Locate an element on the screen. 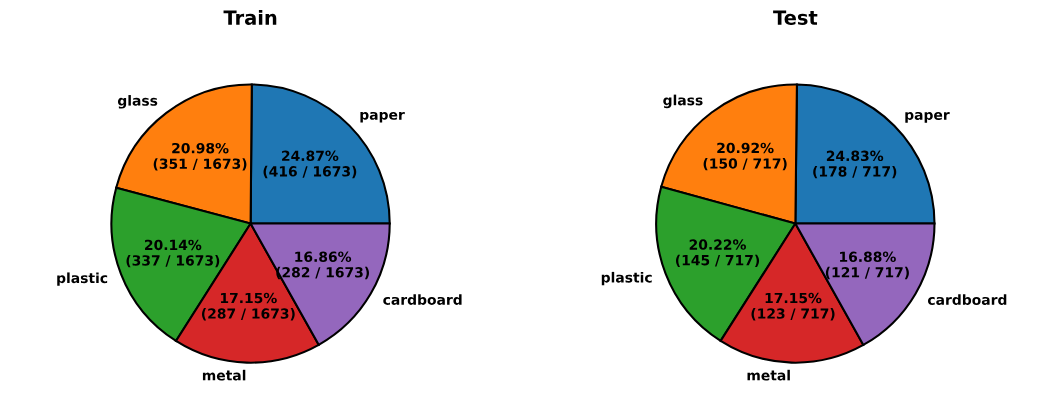  data-label: 20.98% (351 / 1673) is located at coordinates (200, 156).